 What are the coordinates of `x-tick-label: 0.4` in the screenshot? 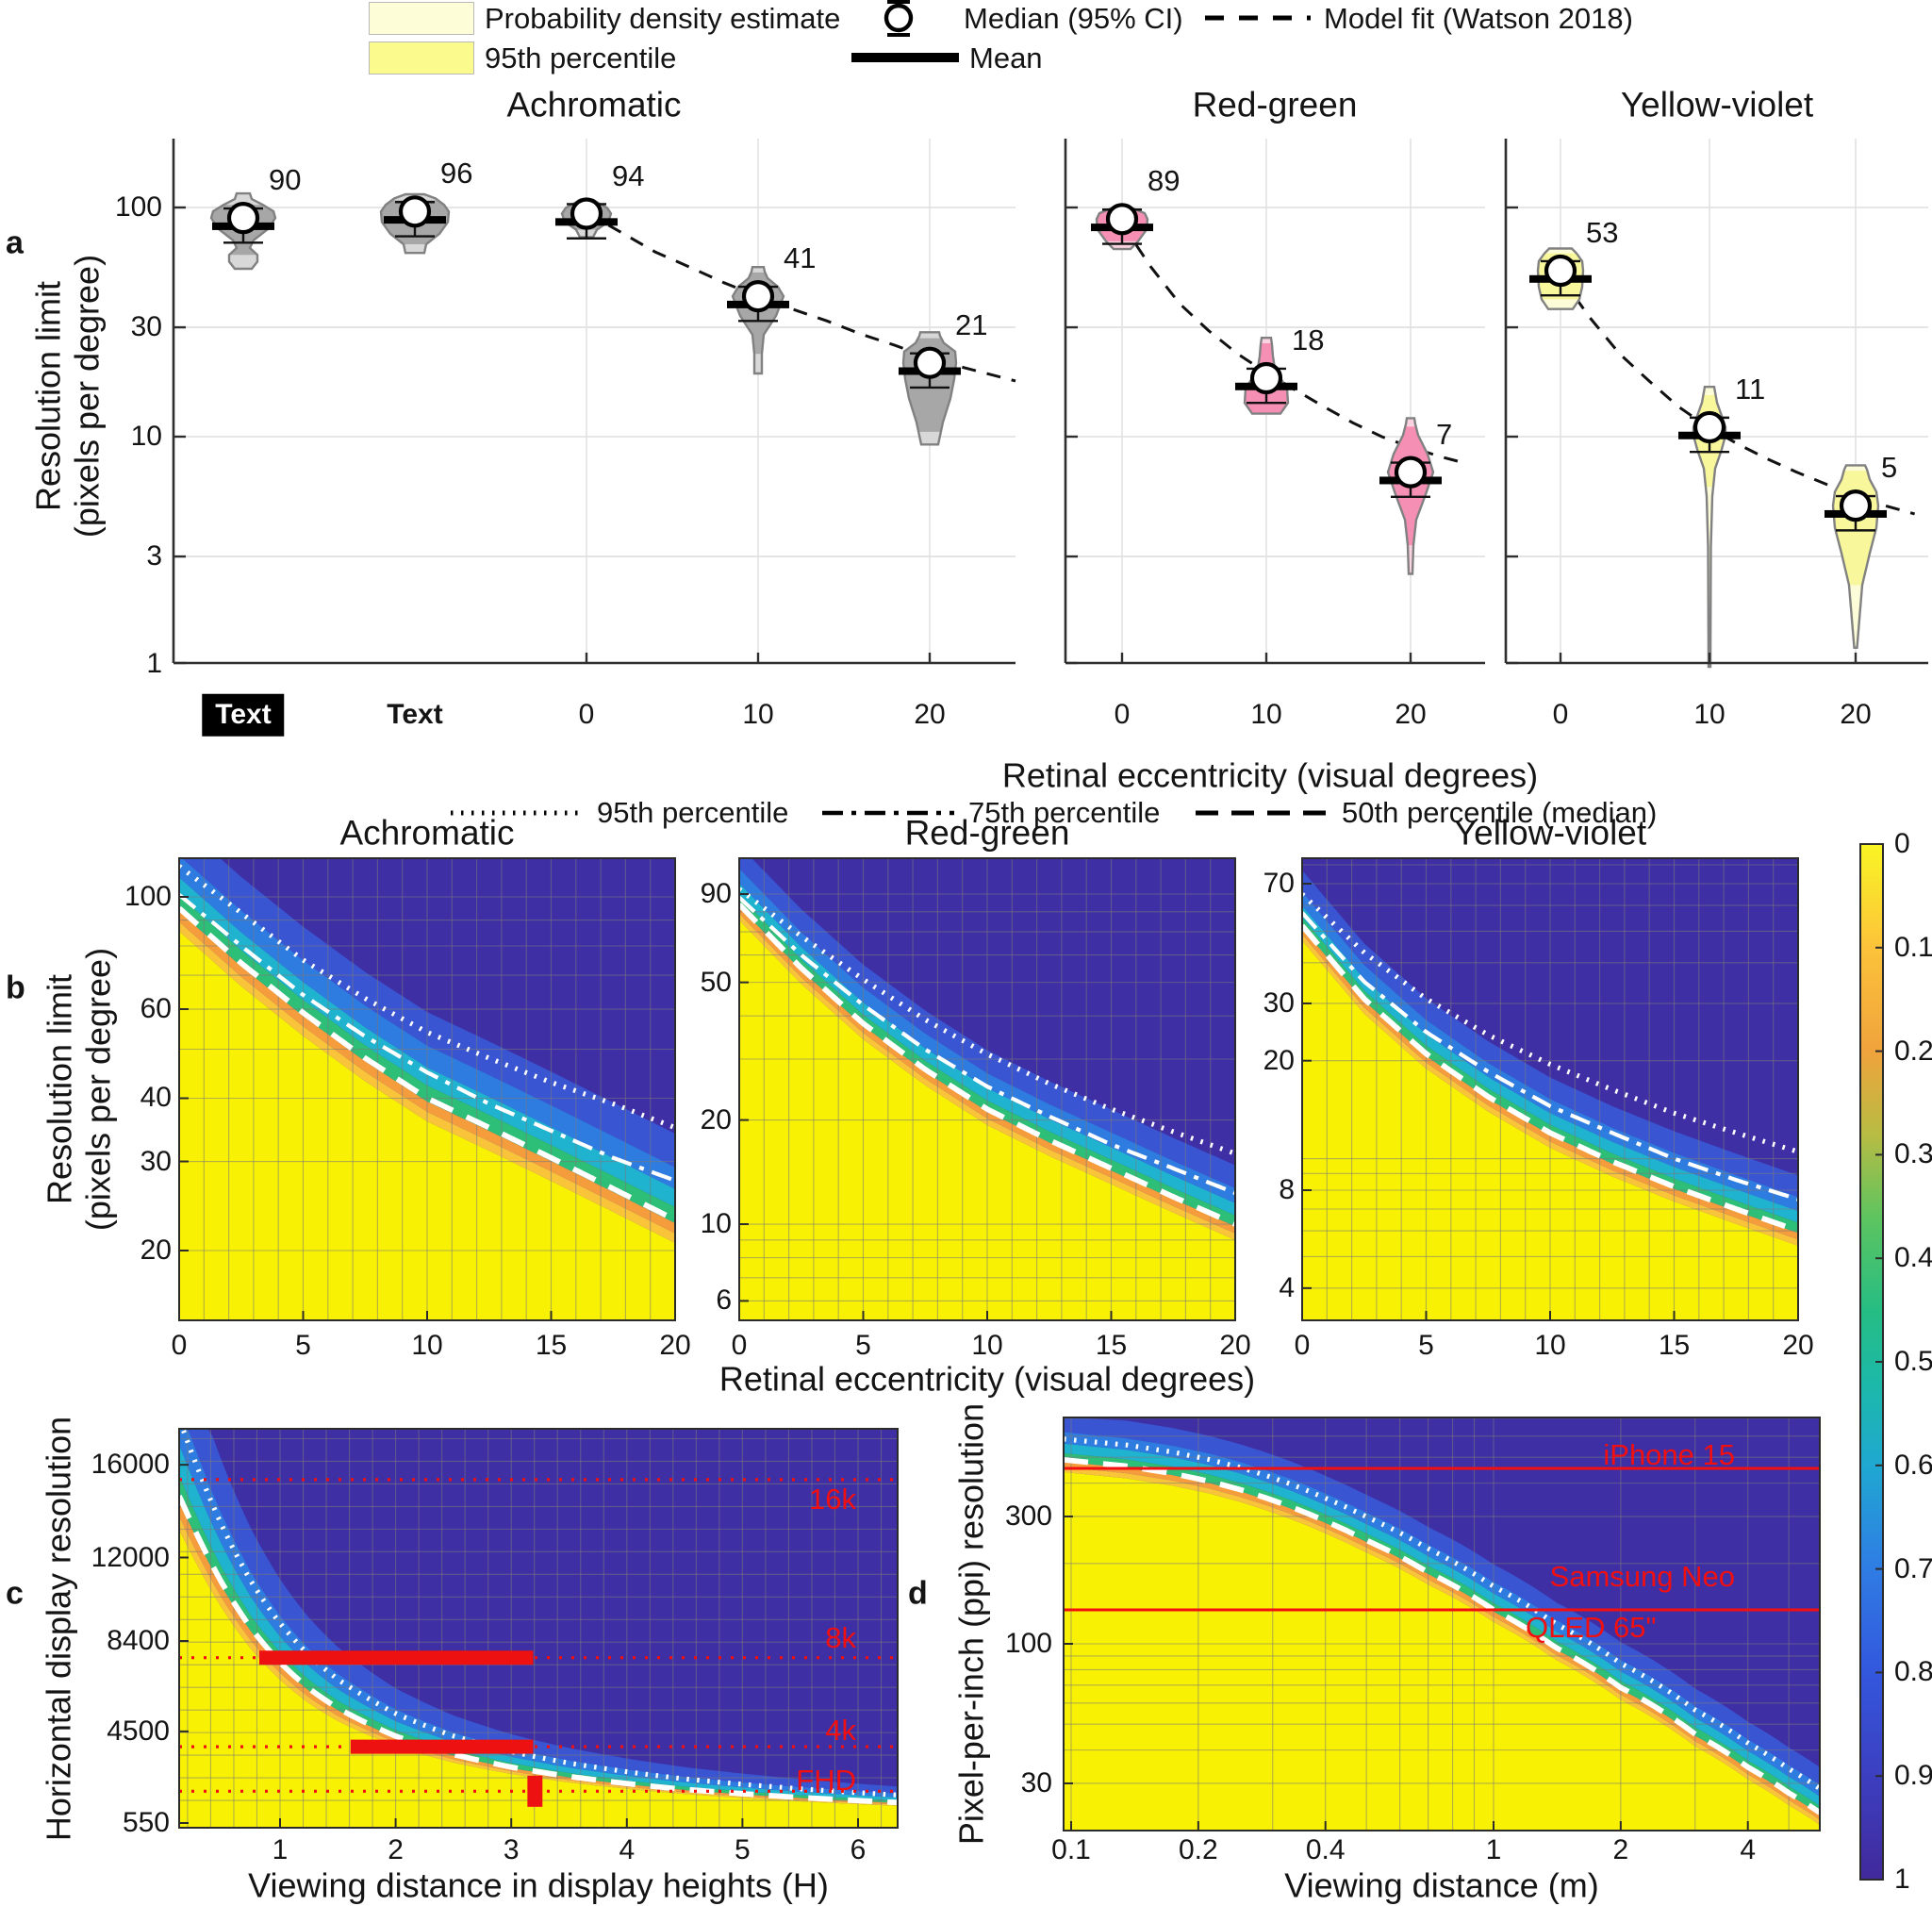 It's located at (1325, 1849).